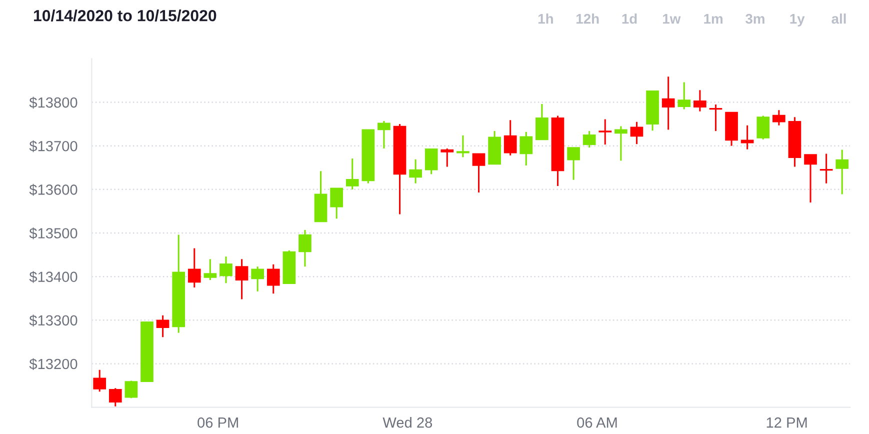  Describe the element at coordinates (713, 19) in the screenshot. I see `text: 1m` at that location.